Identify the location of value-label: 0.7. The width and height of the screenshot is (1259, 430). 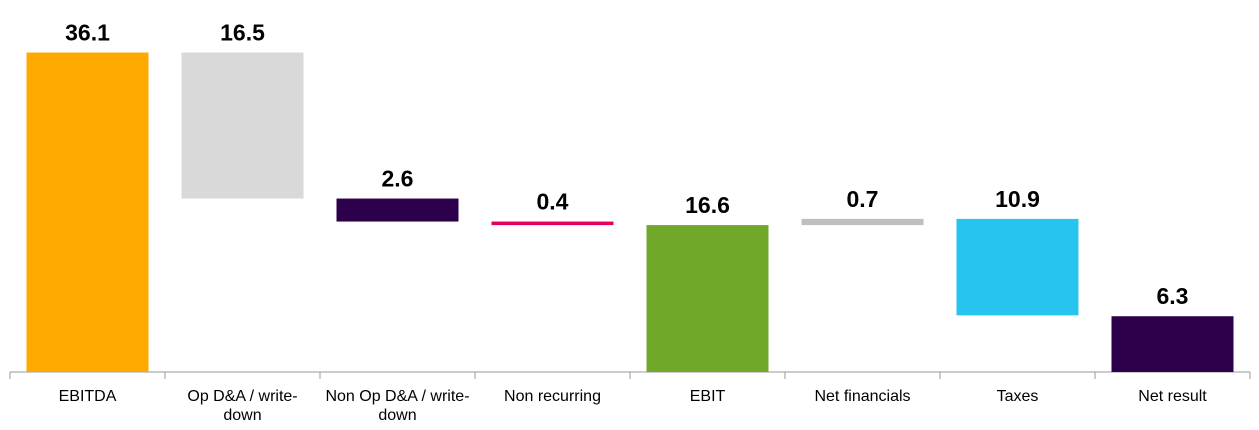
(863, 199).